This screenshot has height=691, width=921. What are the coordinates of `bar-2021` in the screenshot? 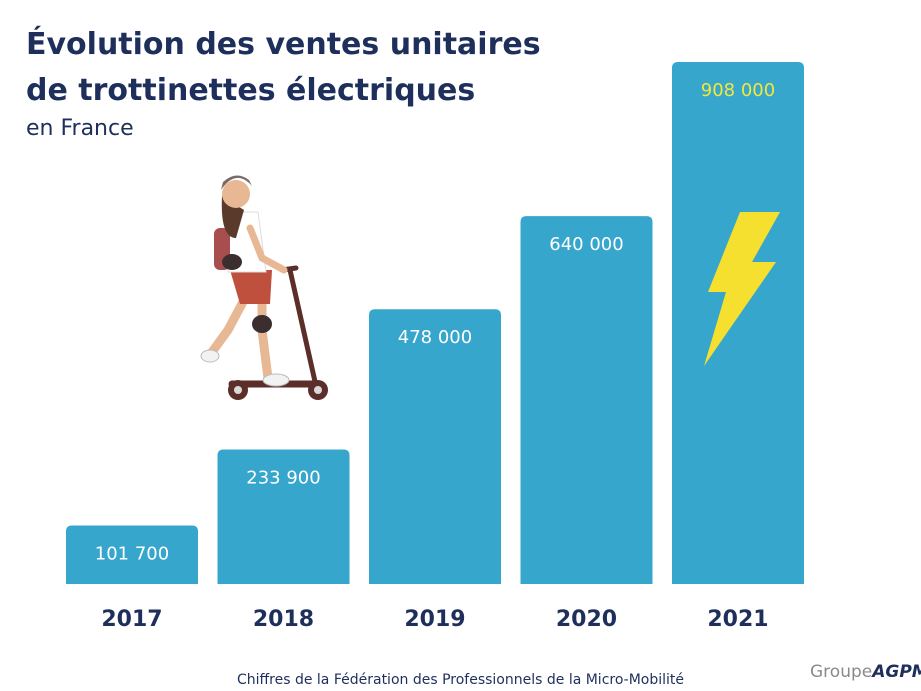 It's located at (738, 323).